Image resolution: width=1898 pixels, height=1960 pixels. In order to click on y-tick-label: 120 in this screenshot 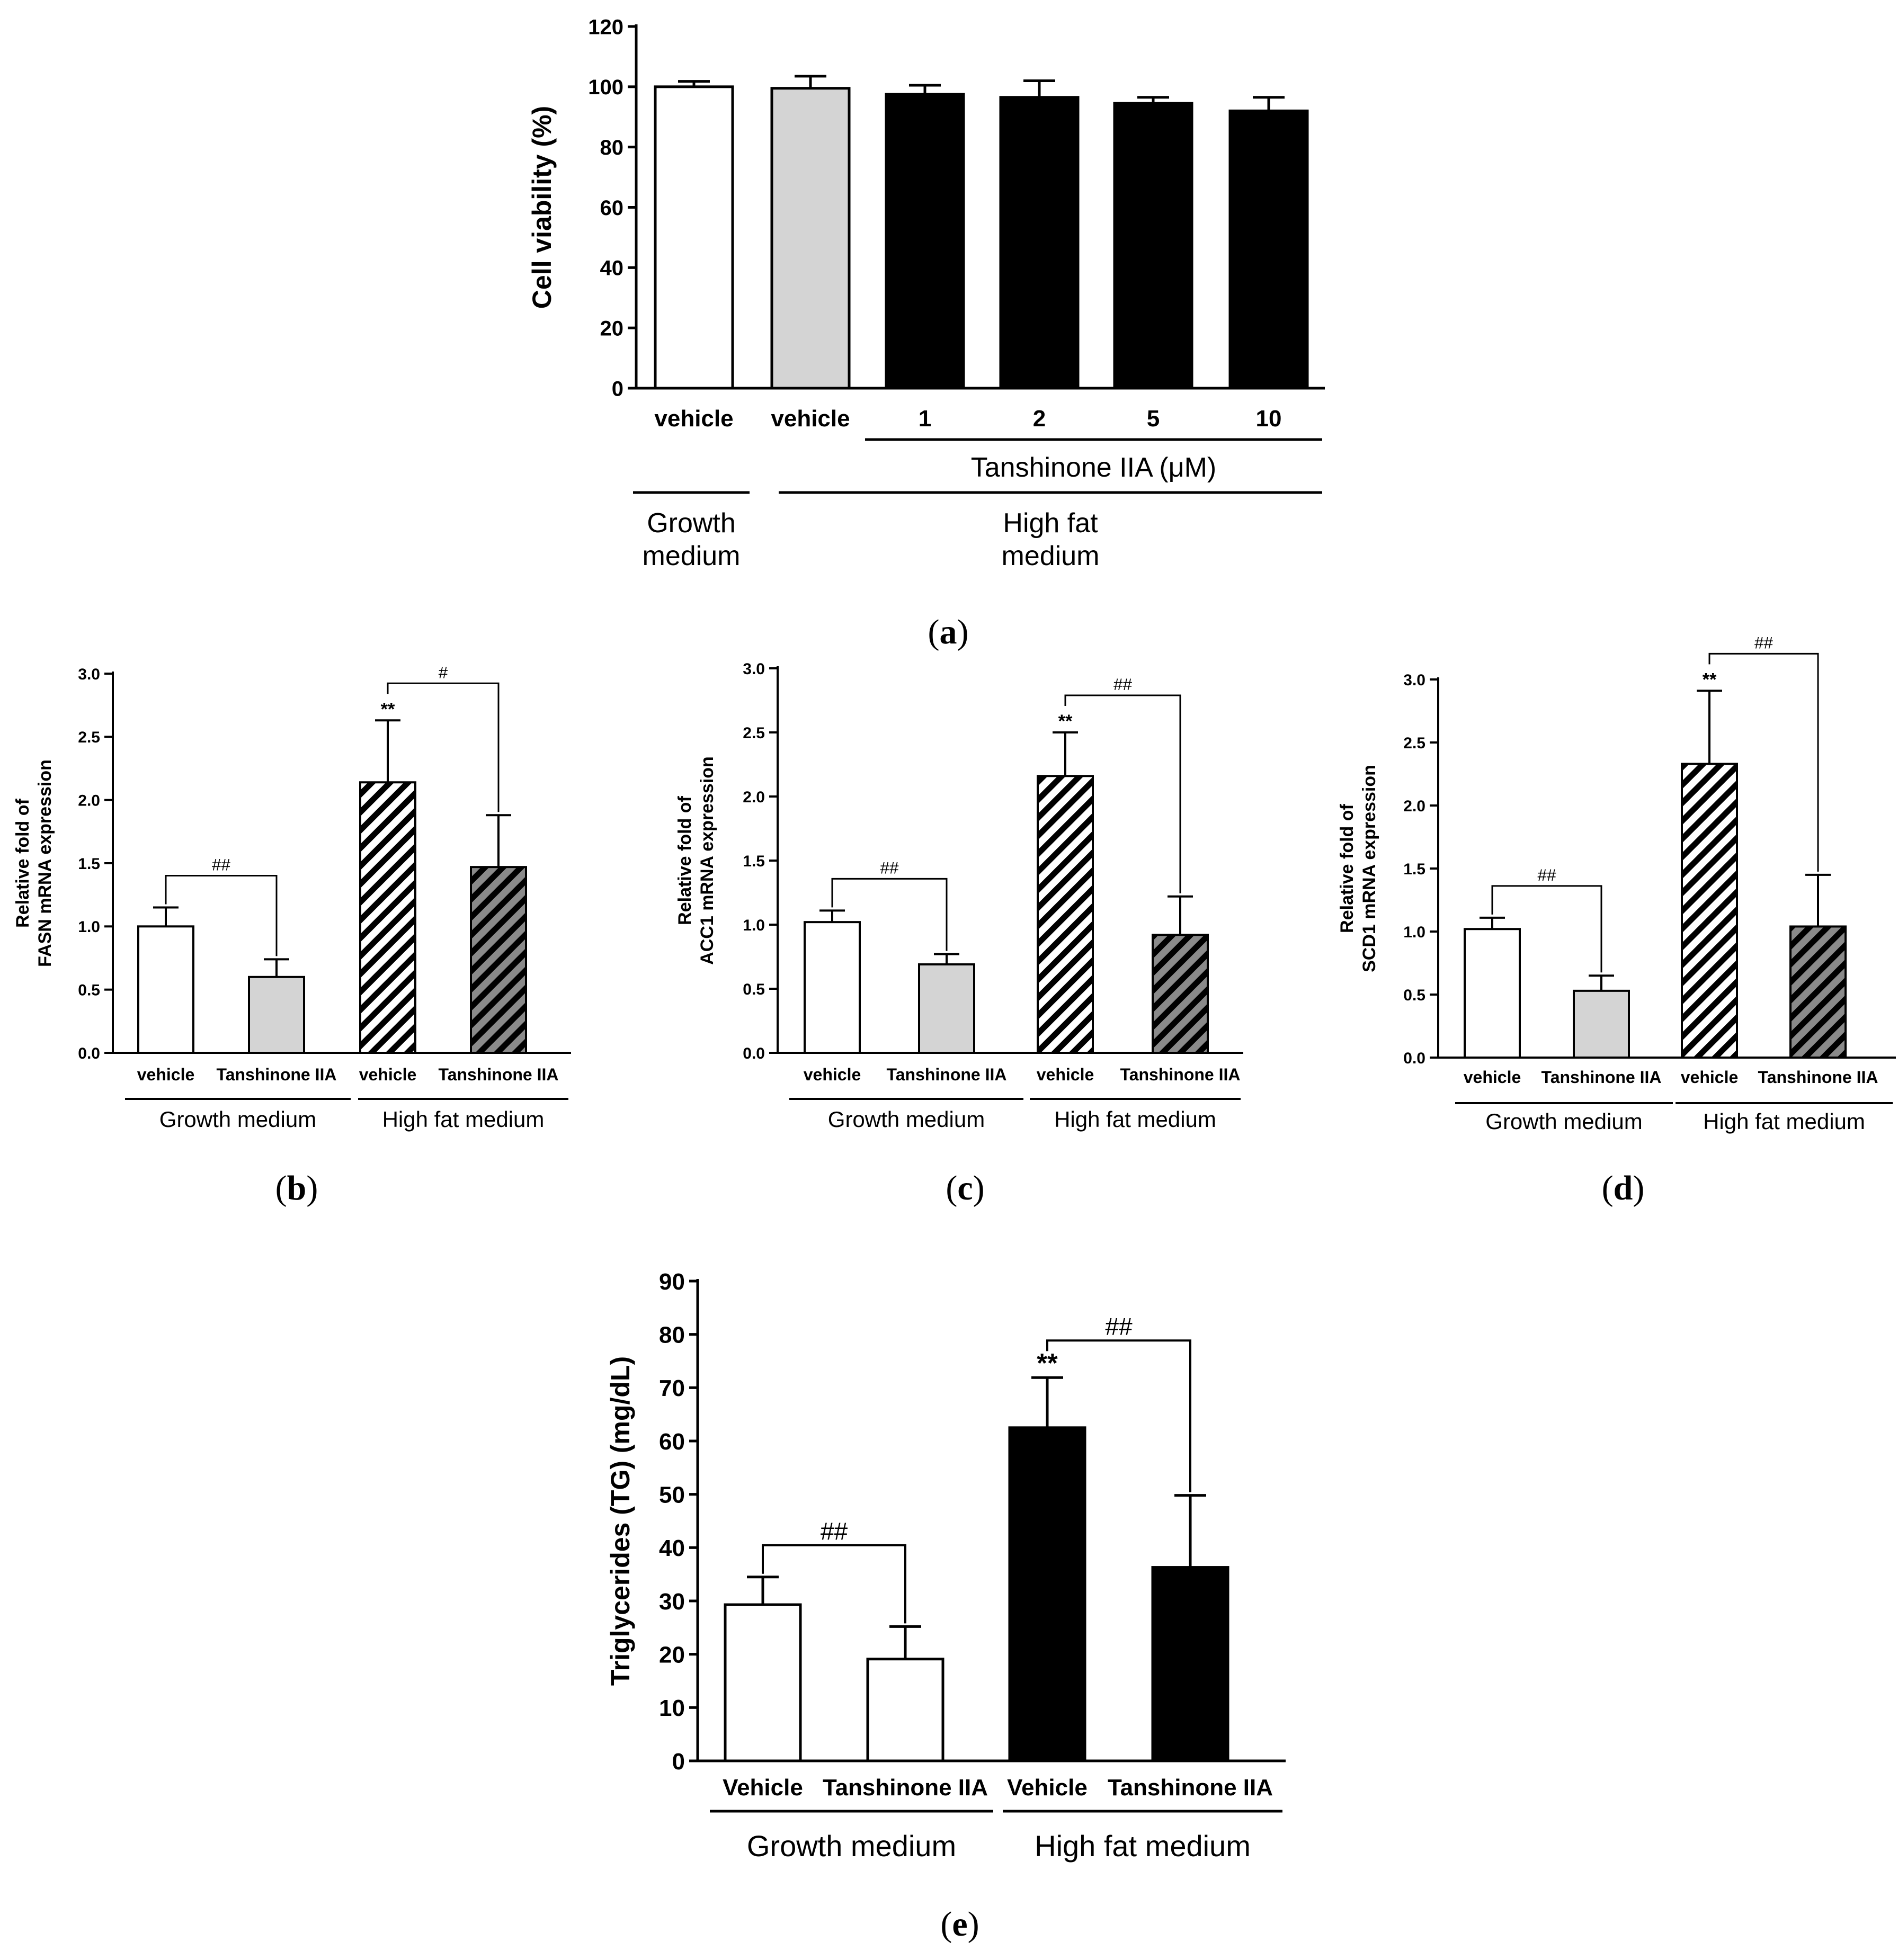, I will do `click(605, 27)`.